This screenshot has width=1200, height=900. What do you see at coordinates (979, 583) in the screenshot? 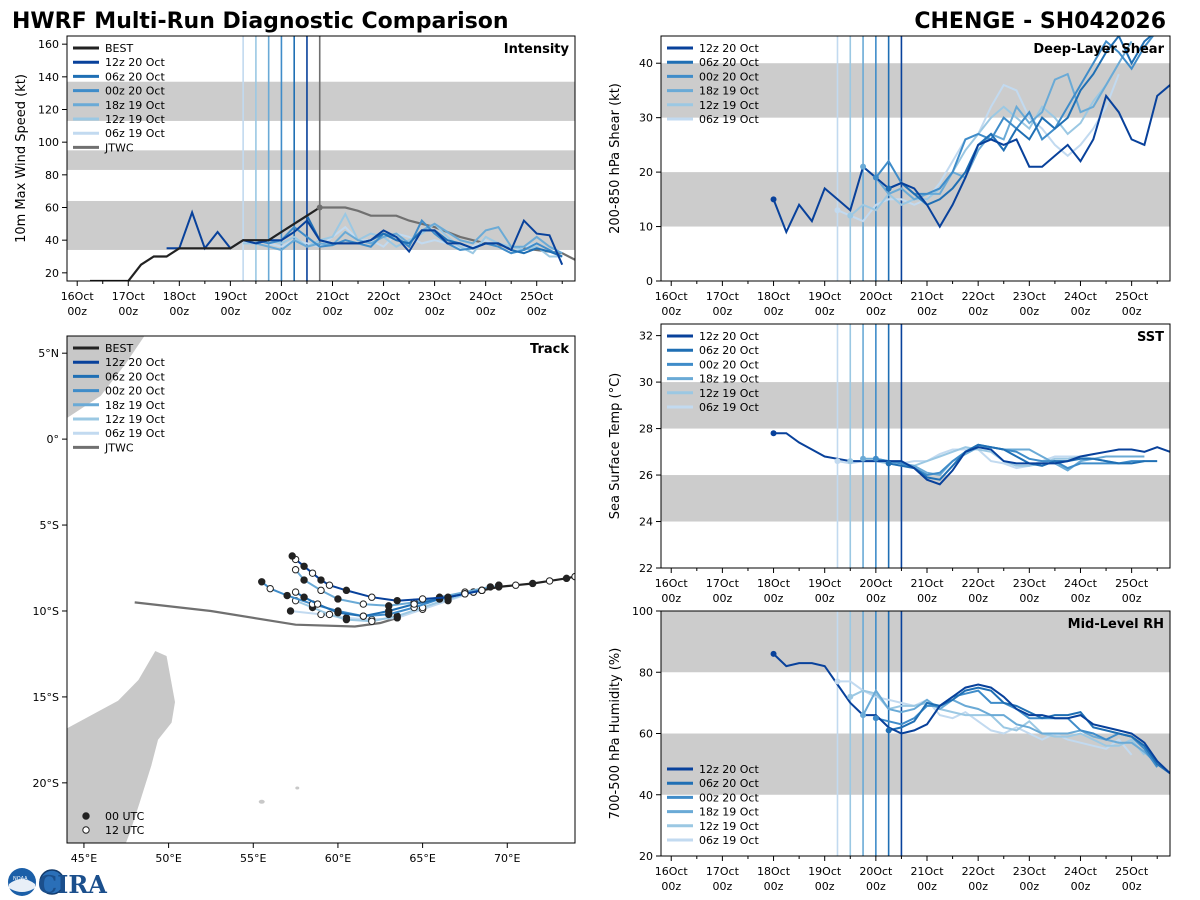
I see `sst-x-tick-label: 22Oct` at bounding box center [979, 583].